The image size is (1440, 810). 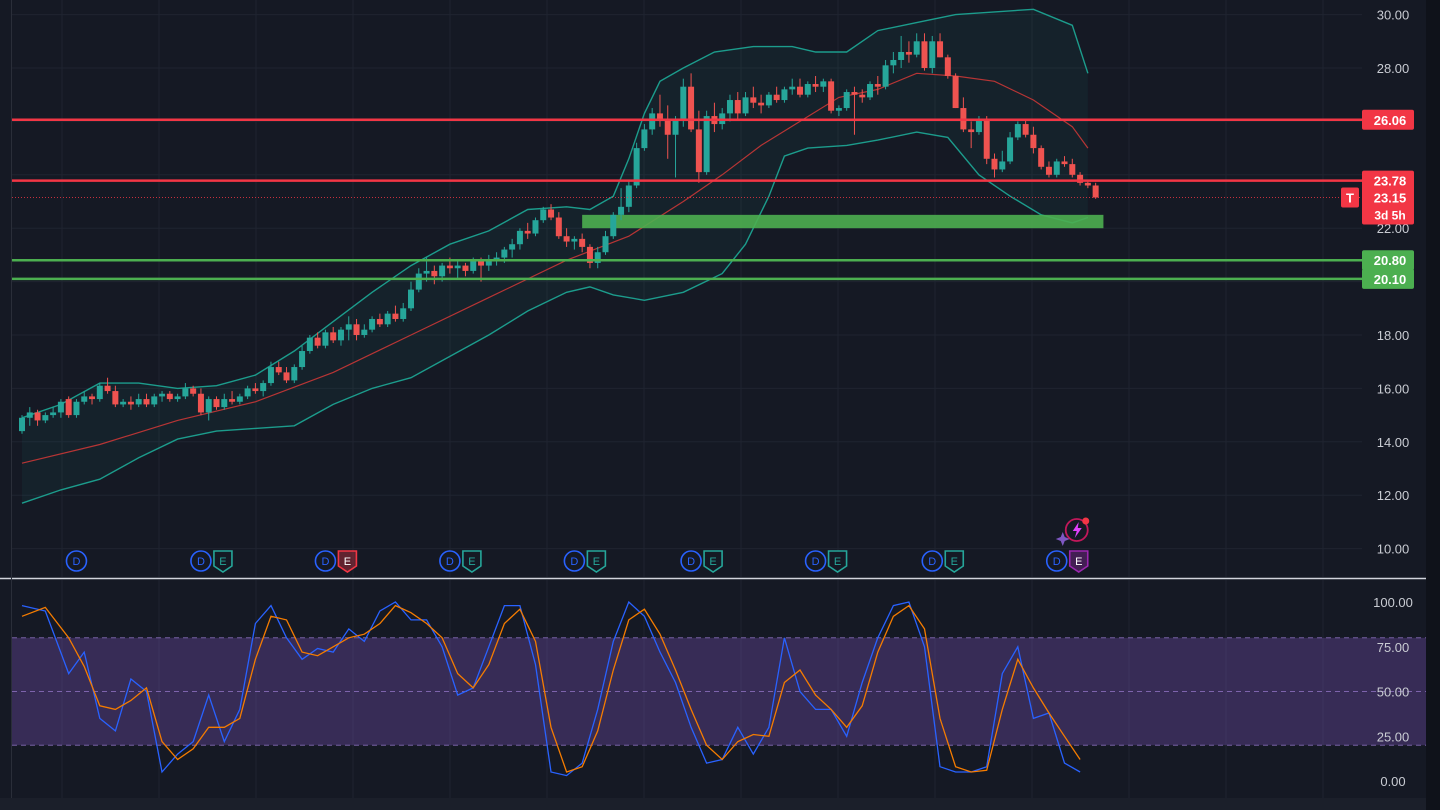 What do you see at coordinates (1393, 495) in the screenshot?
I see `price-tick-label: 12.00` at bounding box center [1393, 495].